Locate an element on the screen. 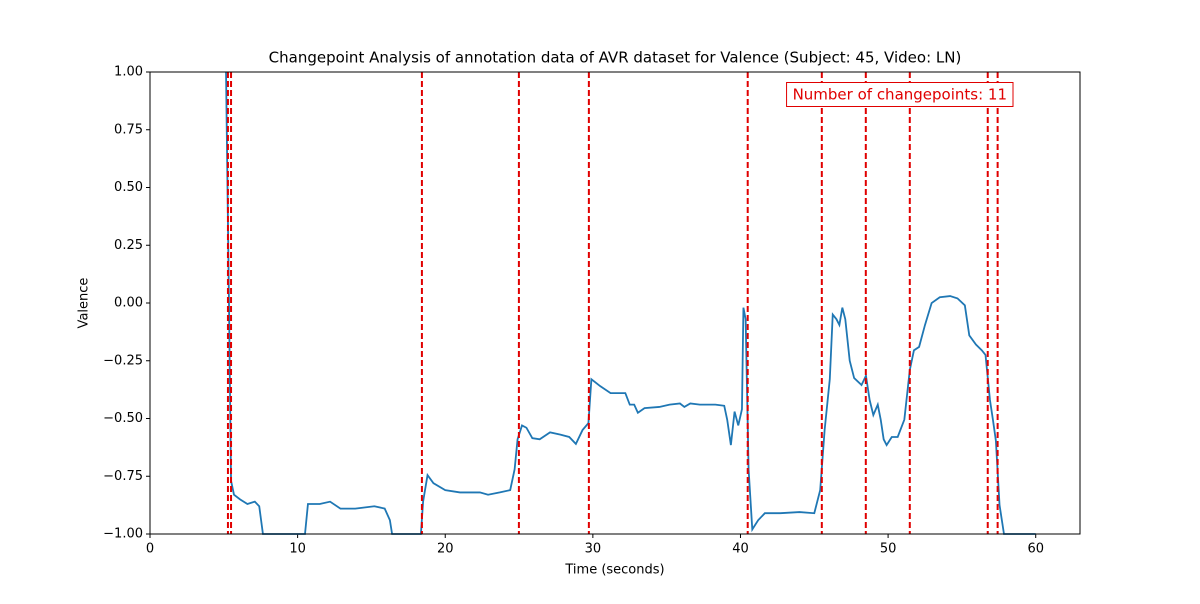 This screenshot has width=1200, height=604. y-axis-label: Valence is located at coordinates (84, 303).